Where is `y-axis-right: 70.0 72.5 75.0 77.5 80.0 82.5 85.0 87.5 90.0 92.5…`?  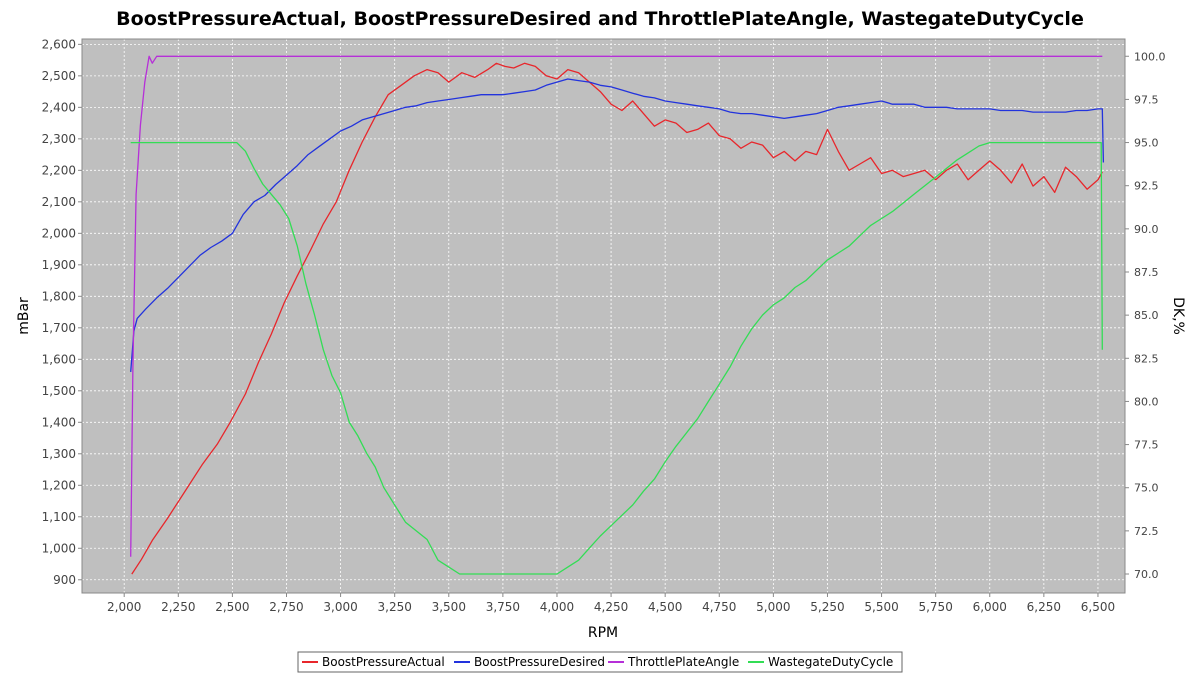 y-axis-right: 70.0 72.5 75.0 77.5 80.0 82.5 85.0 87.5 90.0 92.5… is located at coordinates (1145, 315).